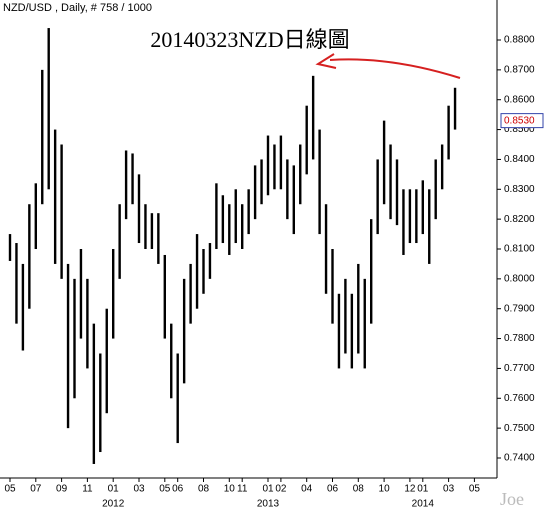  I want to click on x-year-label: 2014, so click(423, 504).